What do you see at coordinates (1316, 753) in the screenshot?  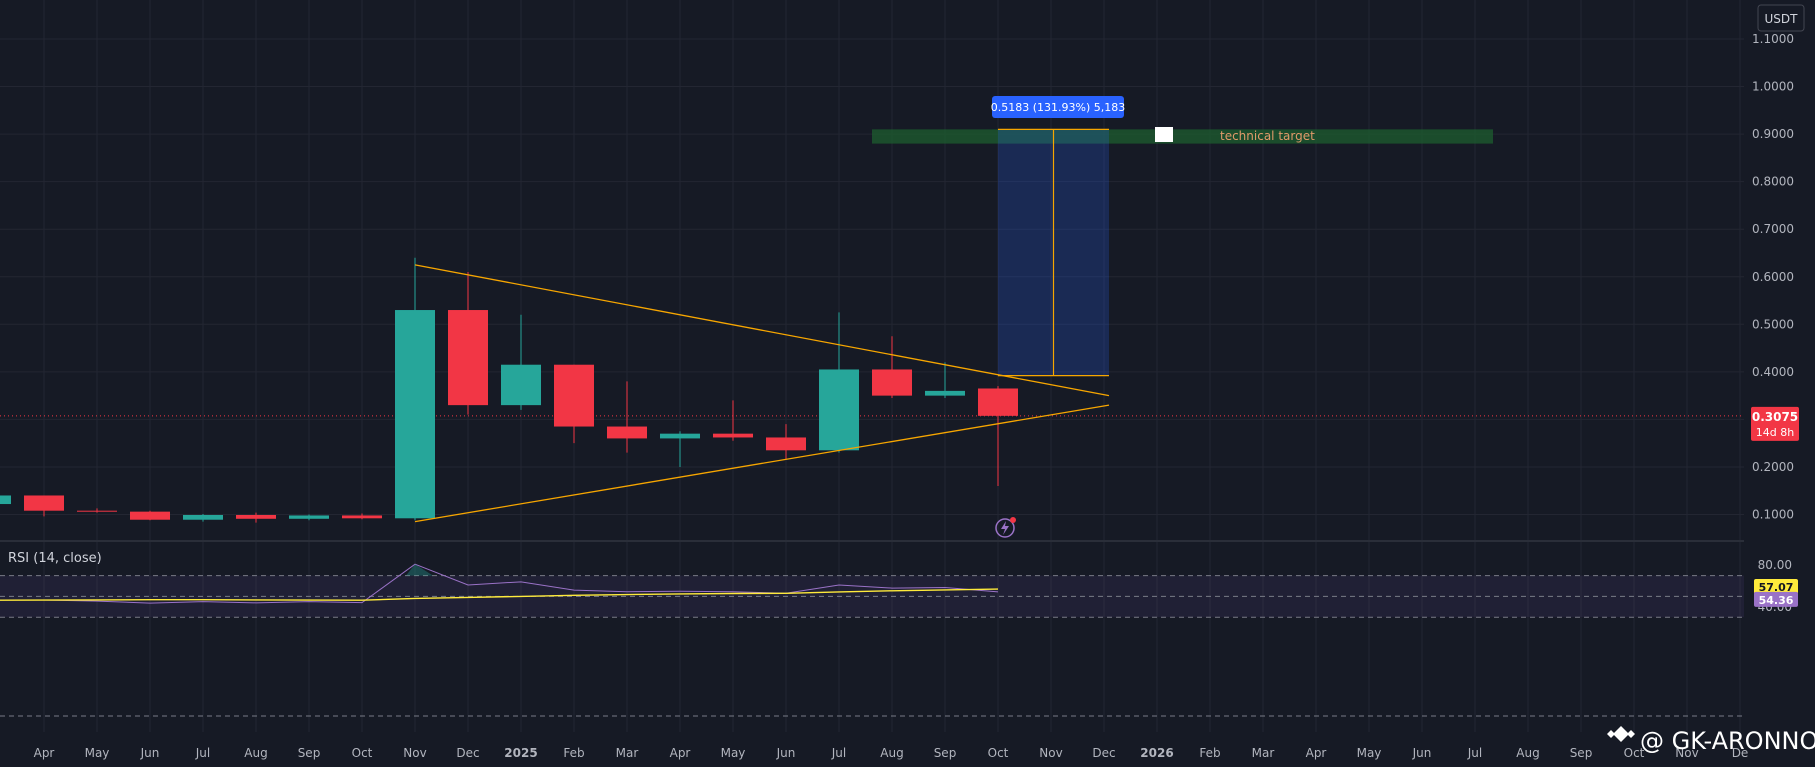 I see `x-tick-label: Apr` at bounding box center [1316, 753].